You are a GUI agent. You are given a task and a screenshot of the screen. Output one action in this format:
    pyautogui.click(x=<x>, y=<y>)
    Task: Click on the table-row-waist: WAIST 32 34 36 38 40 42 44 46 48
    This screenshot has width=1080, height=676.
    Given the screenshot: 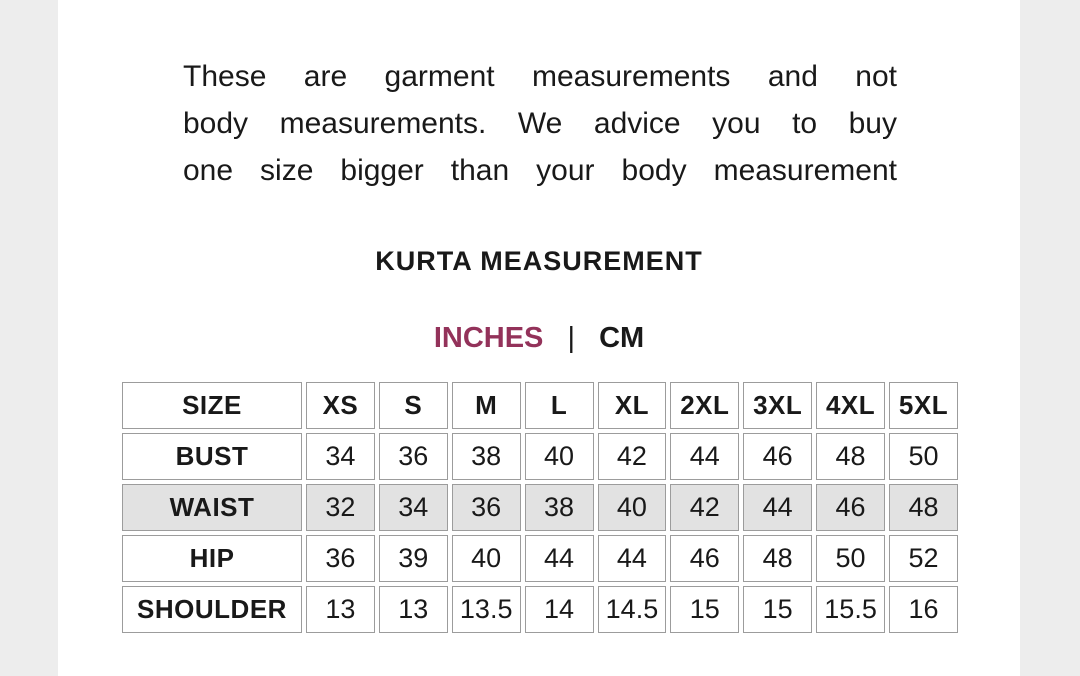 What is the action you would take?
    pyautogui.click(x=540, y=507)
    